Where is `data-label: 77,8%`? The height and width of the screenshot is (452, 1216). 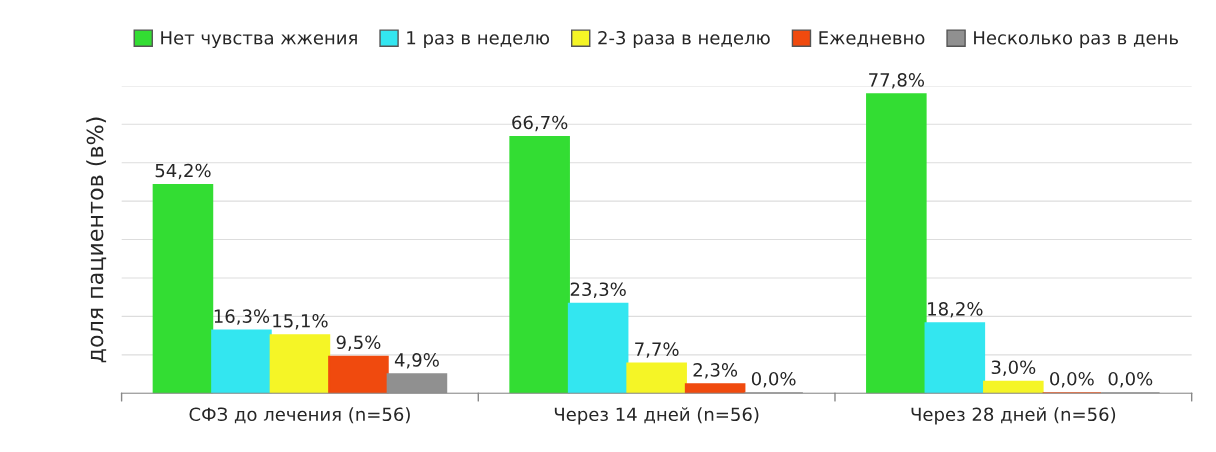
data-label: 77,8% is located at coordinates (897, 81).